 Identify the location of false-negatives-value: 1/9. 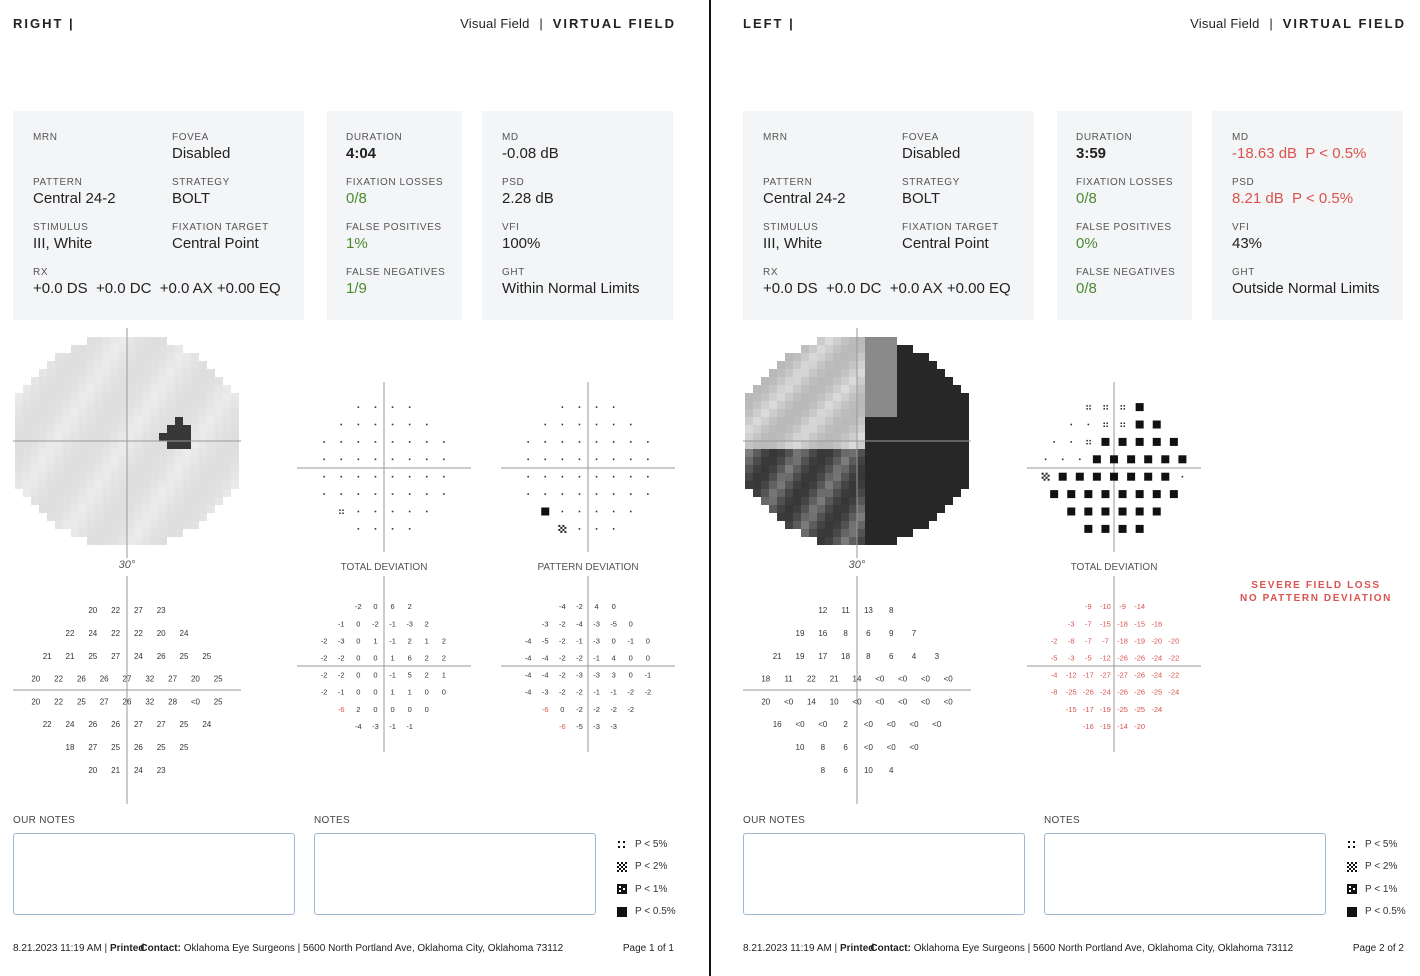
(356, 288).